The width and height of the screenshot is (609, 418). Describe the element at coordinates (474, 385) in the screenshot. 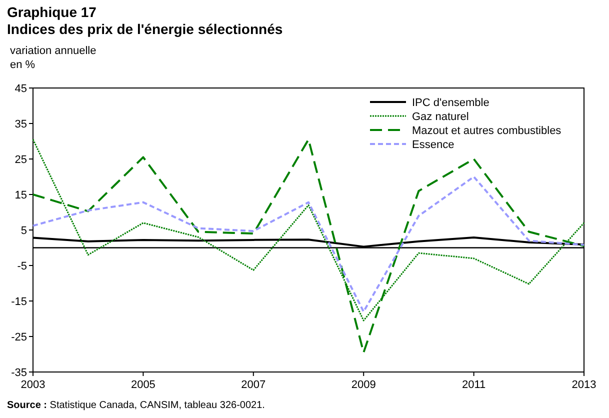

I see `x-tick-label: 2011` at that location.